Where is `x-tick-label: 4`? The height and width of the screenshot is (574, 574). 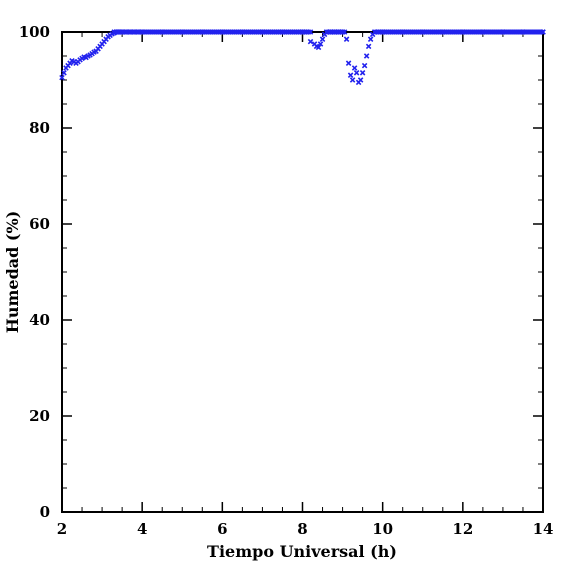
x-tick-label: 4 is located at coordinates (142, 529).